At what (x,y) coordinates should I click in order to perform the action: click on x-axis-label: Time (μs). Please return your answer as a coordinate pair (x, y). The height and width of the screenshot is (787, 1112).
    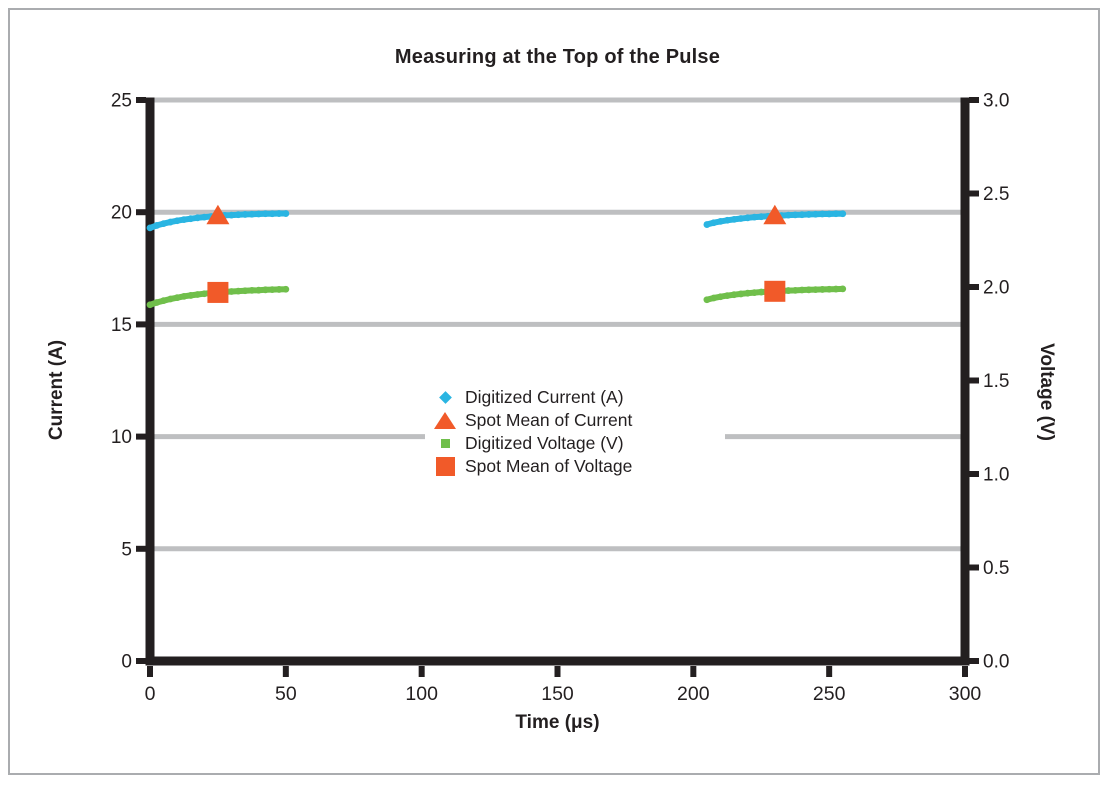
    Looking at the image, I should click on (557, 722).